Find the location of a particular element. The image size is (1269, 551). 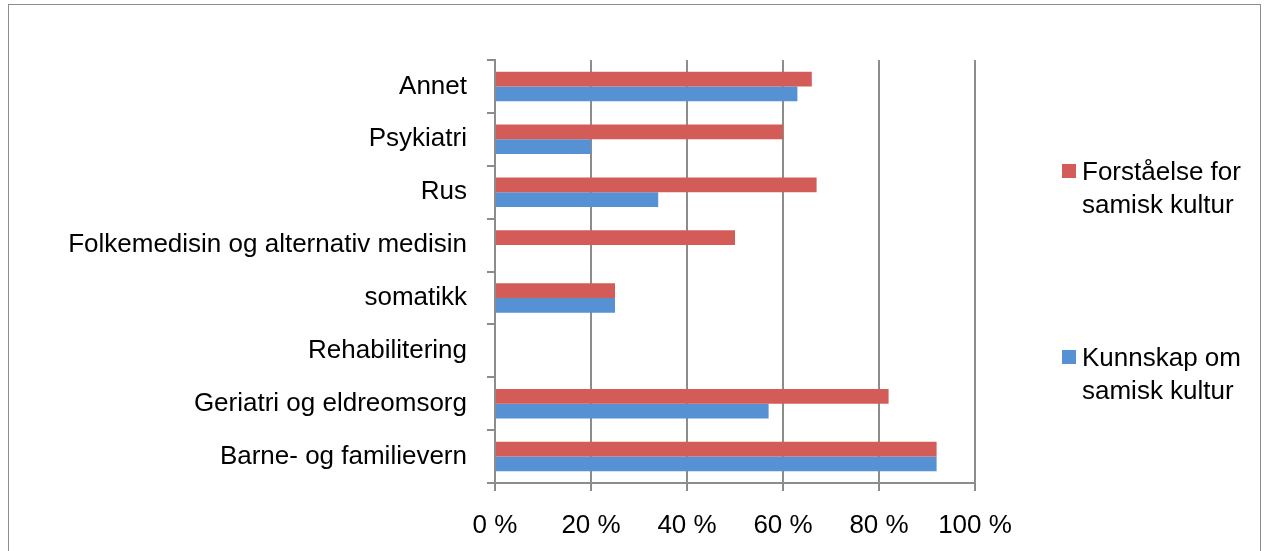

legend-label: Forståelse for samisk kultur is located at coordinates (1162, 188).